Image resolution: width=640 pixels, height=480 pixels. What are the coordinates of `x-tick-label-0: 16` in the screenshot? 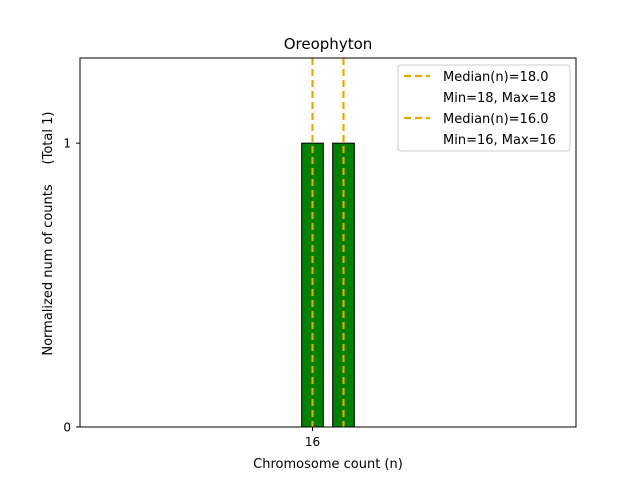 It's located at (312, 442).